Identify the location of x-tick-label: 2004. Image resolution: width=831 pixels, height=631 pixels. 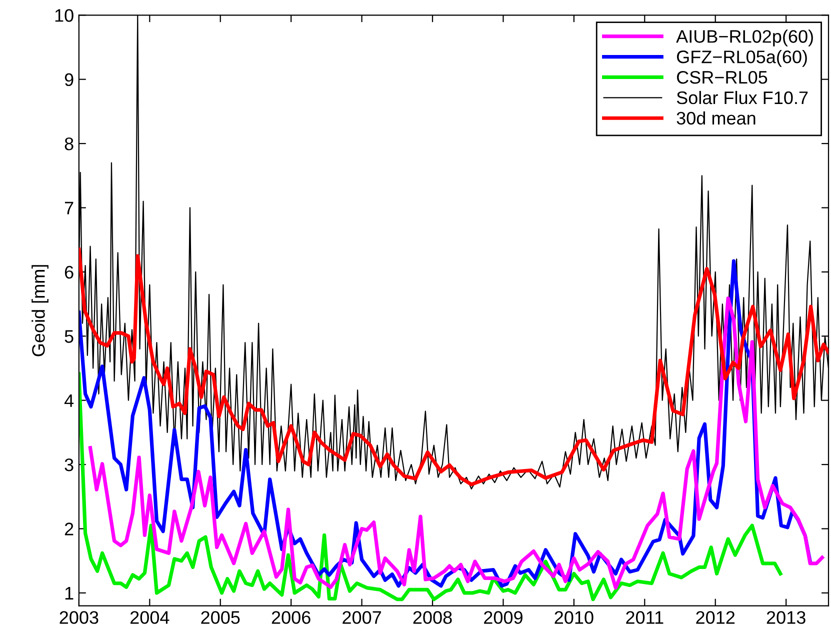
(150, 617).